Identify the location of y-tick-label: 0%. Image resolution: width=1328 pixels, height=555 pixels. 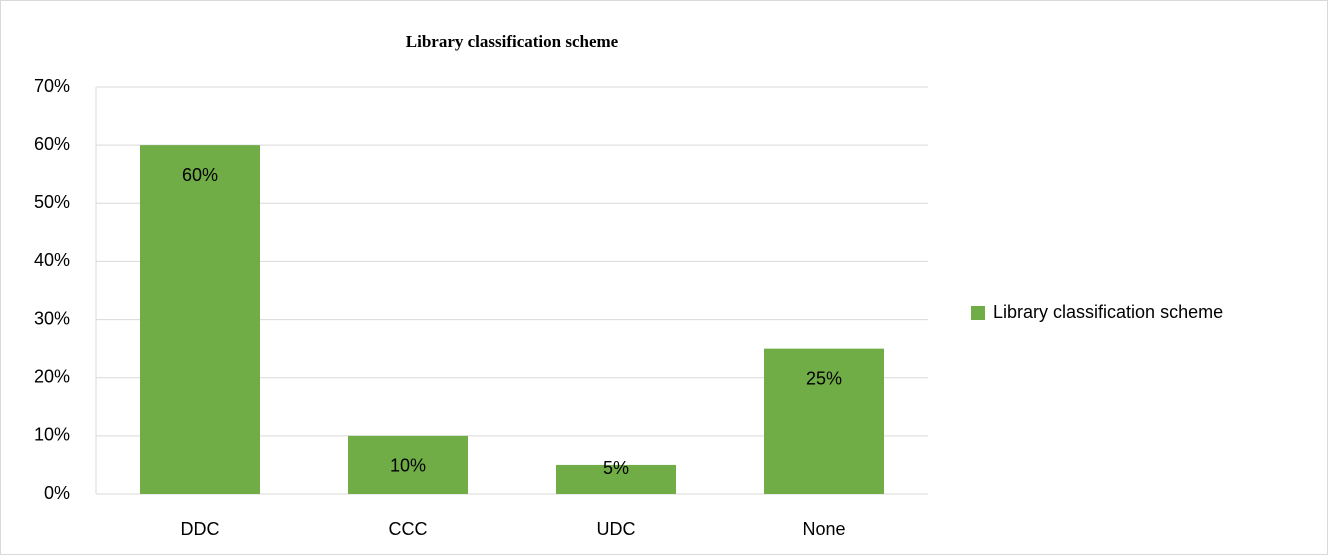
(57, 493).